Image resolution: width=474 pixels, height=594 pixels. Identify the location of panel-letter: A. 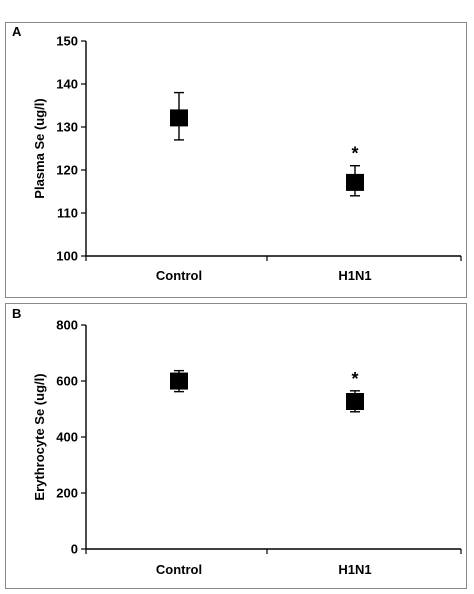
(17, 31).